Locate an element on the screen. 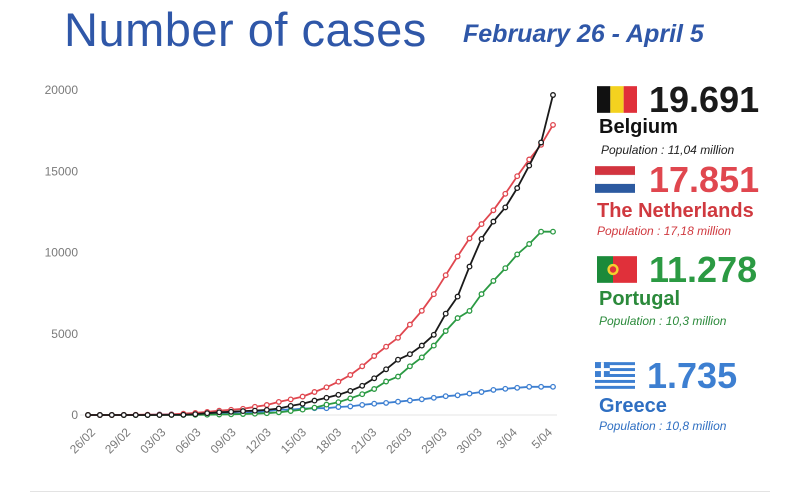 The height and width of the screenshot is (500, 800). y-tick-label: 10000 is located at coordinates (62, 253).